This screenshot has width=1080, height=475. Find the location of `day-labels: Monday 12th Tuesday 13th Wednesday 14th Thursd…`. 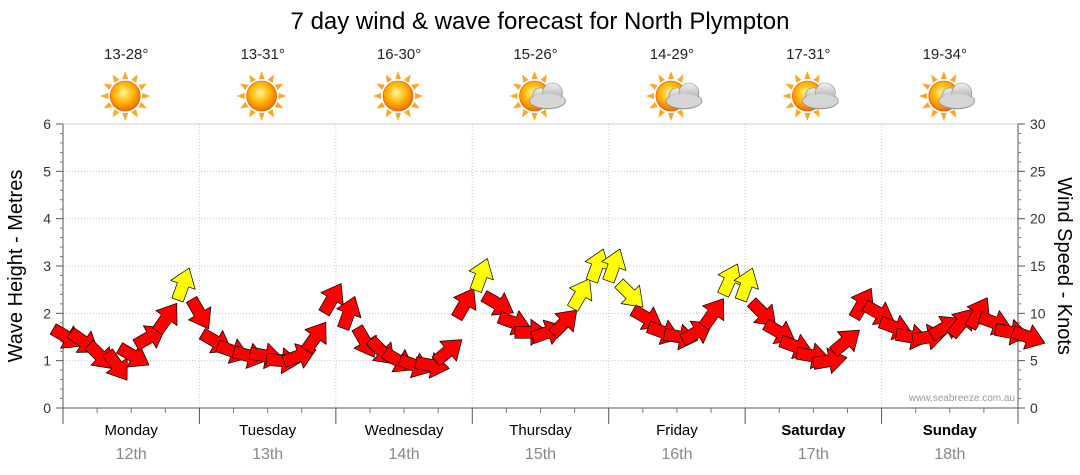

day-labels: Monday 12th Tuesday 13th Wednesday 14th Thursd… is located at coordinates (541, 442).